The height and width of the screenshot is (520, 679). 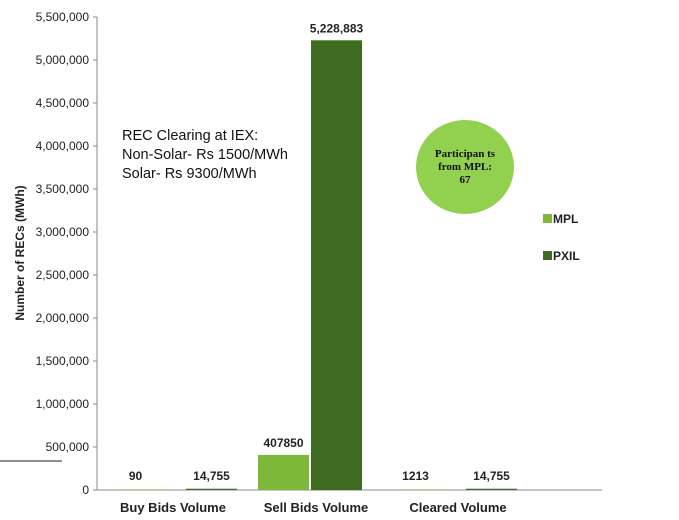 What do you see at coordinates (457, 507) in the screenshot?
I see `category-label: Cleared Volume` at bounding box center [457, 507].